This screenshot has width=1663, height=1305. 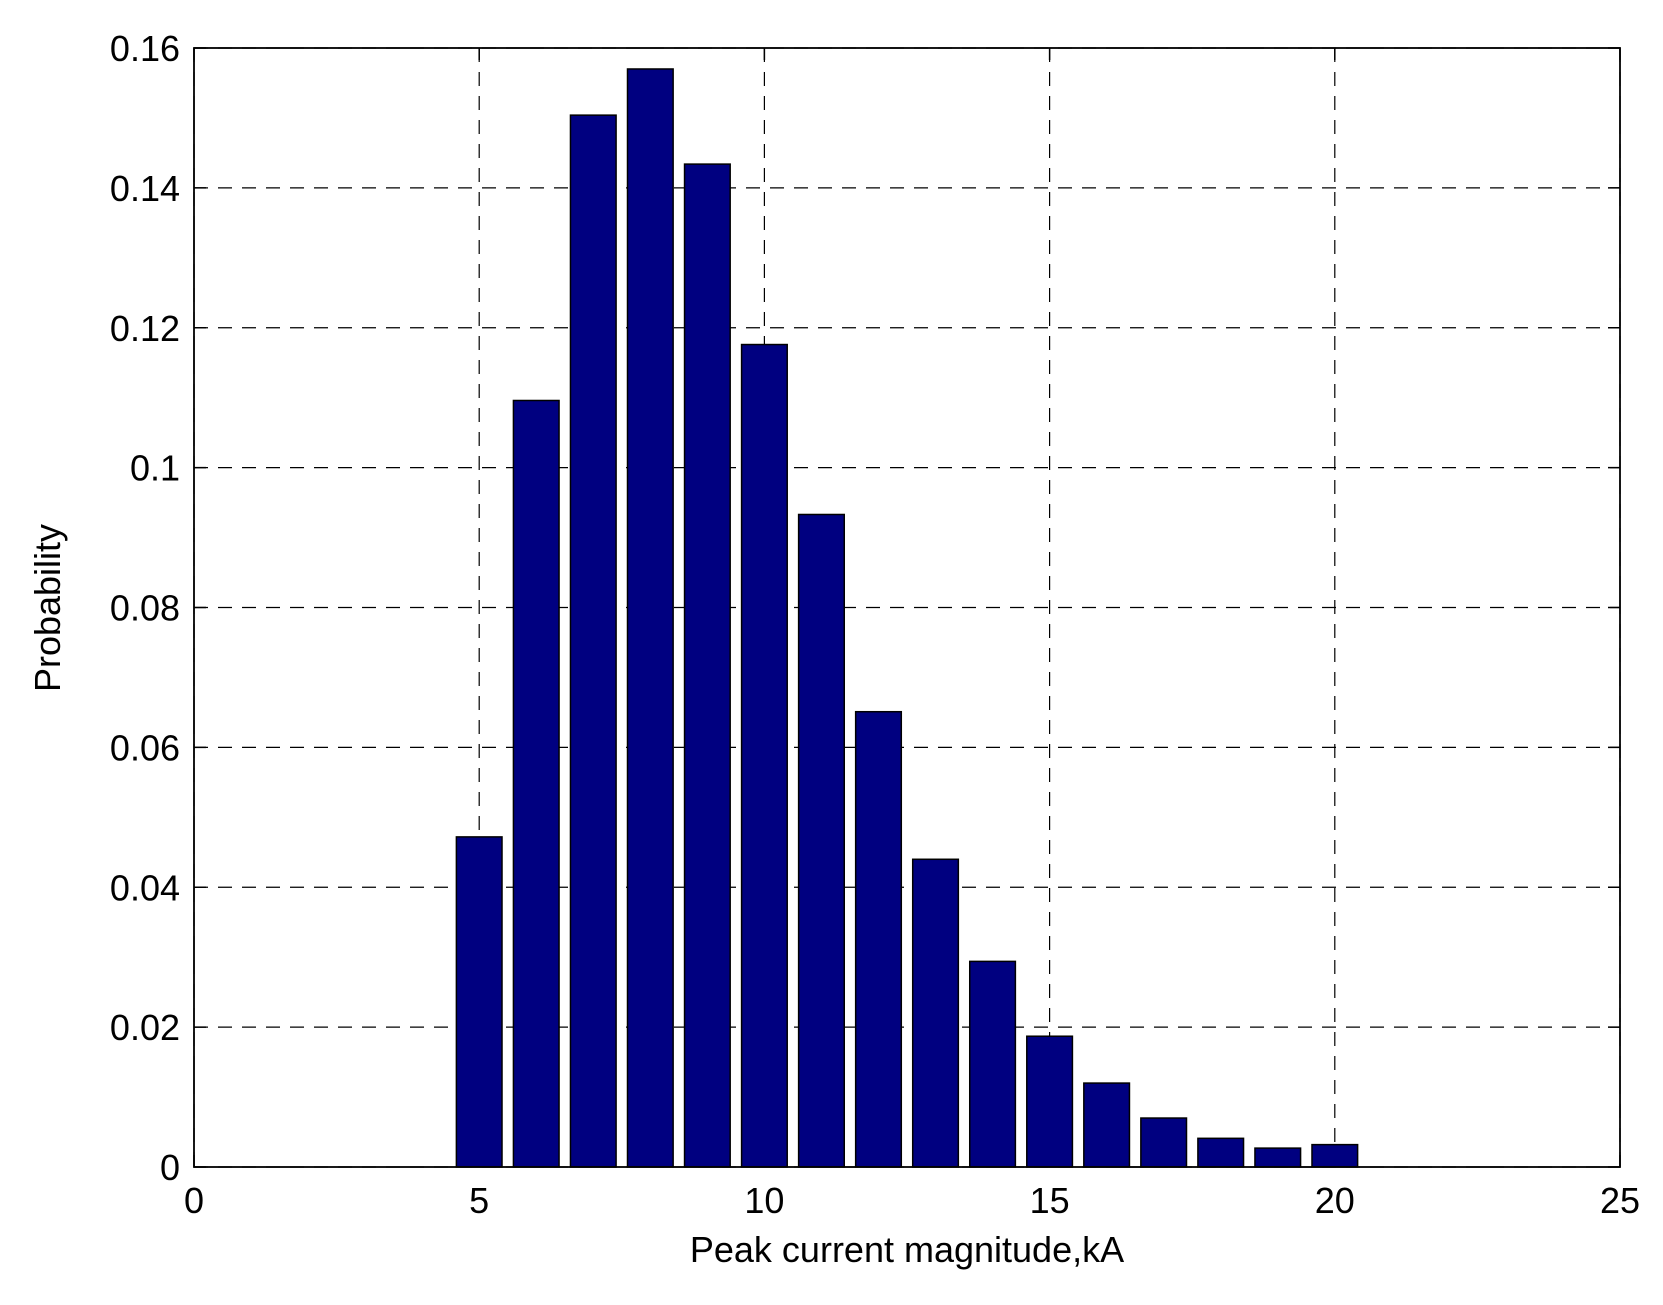 What do you see at coordinates (145, 608) in the screenshot?
I see `y-tick-label: 0.08` at bounding box center [145, 608].